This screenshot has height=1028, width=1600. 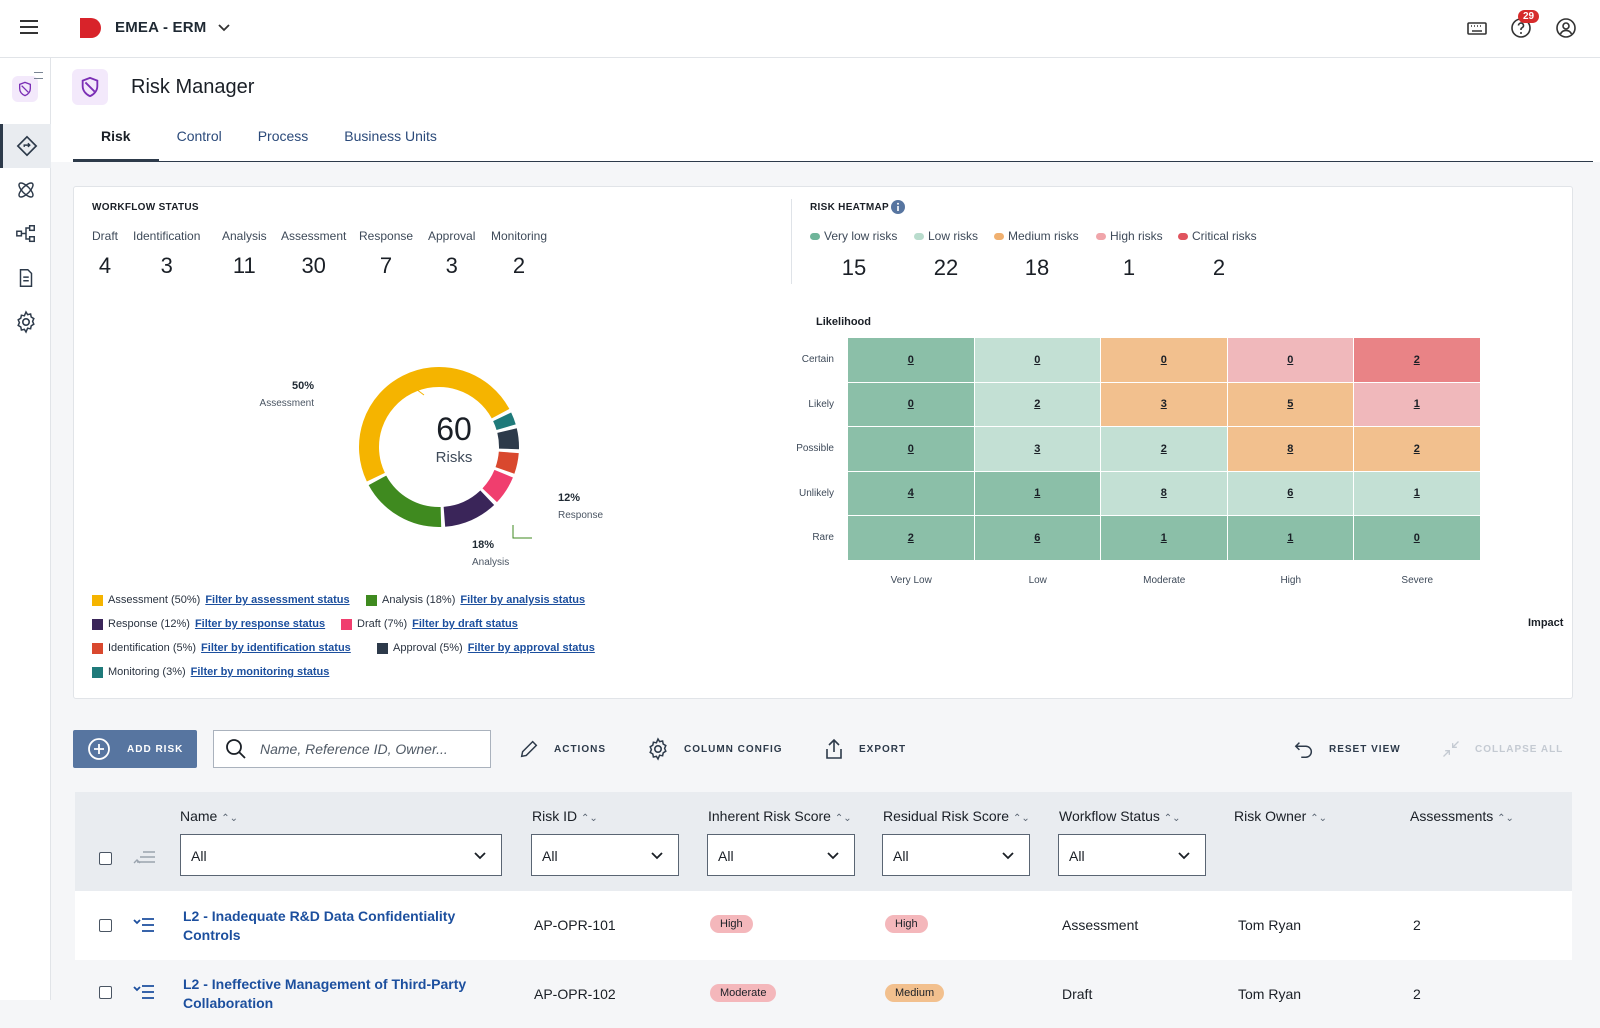 What do you see at coordinates (465, 624) in the screenshot?
I see `filter-draft-link: Filter by draft status` at bounding box center [465, 624].